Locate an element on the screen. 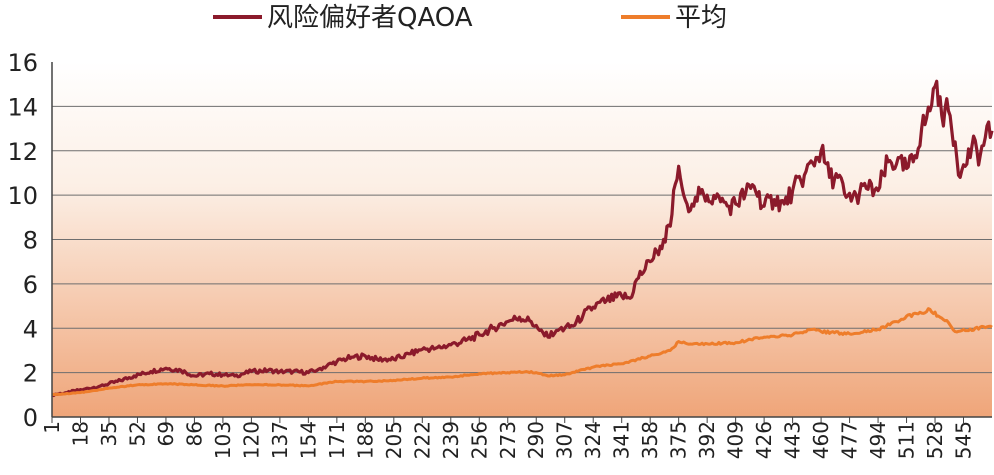 The width and height of the screenshot is (994, 475). x-tick-label: 392 is located at coordinates (707, 440).